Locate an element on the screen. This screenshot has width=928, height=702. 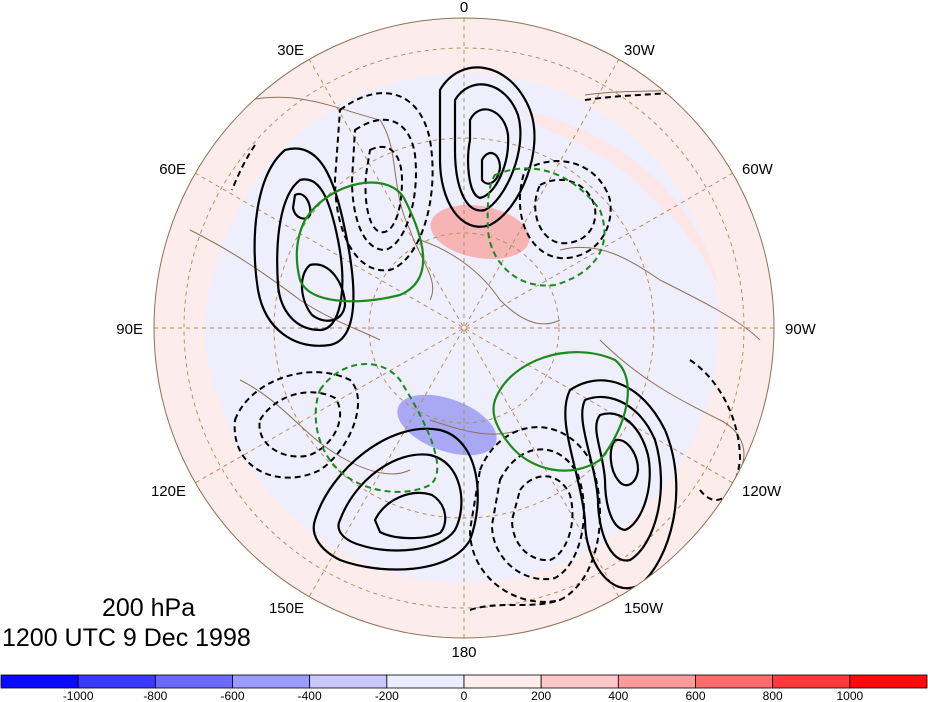
lon-label-0: 0 is located at coordinates (464, 8).